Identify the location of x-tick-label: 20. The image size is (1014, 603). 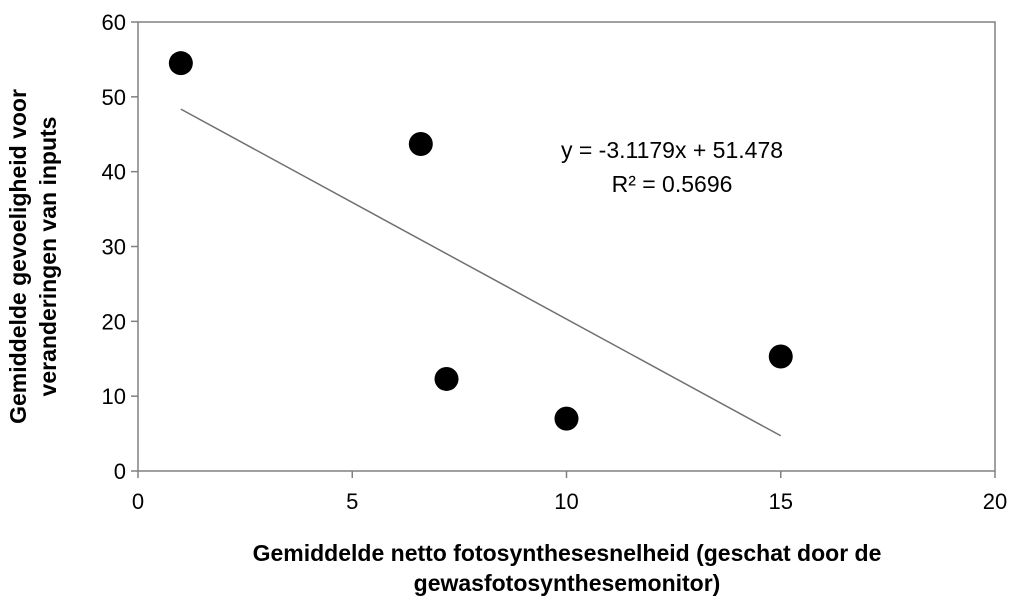
(995, 501).